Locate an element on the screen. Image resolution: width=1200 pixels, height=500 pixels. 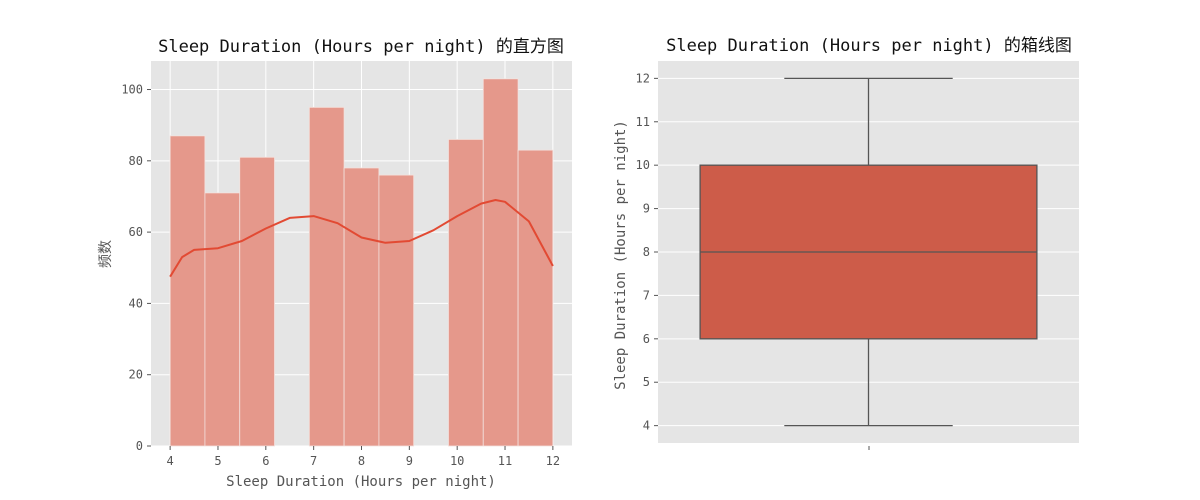
histogram-title: Sleep Duration (Hours per night) 的直方图 is located at coordinates (361, 47).